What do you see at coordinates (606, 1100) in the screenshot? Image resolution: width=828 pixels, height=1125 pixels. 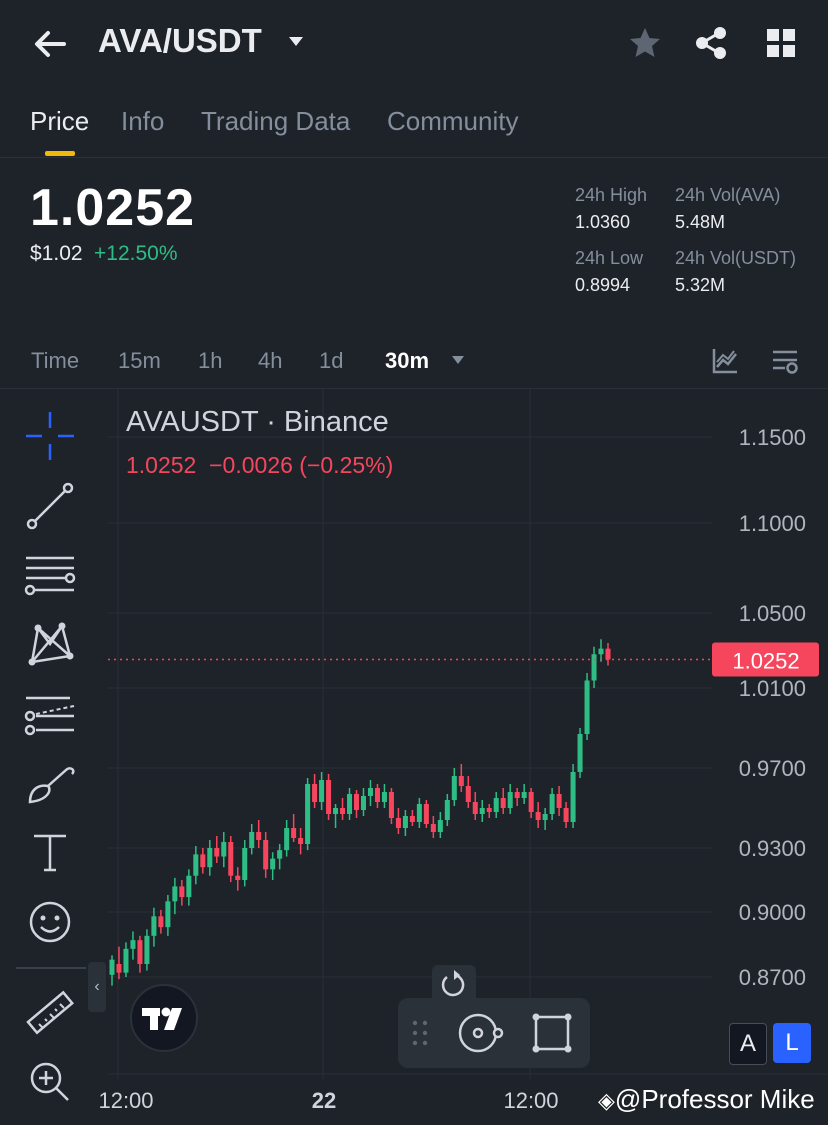 I see `diamond-logo-icon: ◈` at bounding box center [606, 1100].